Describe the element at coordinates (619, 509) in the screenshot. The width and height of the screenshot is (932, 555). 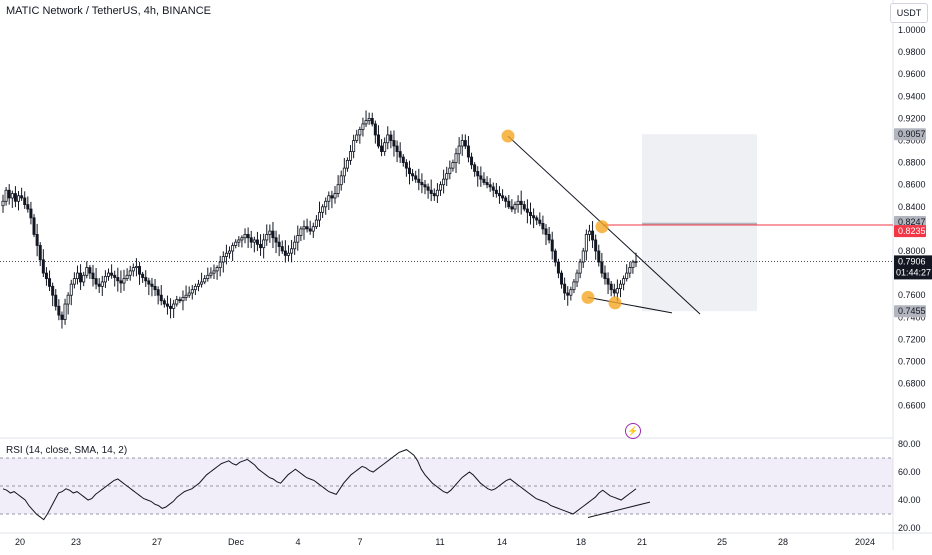
I see `rsi-divergence-line` at that location.